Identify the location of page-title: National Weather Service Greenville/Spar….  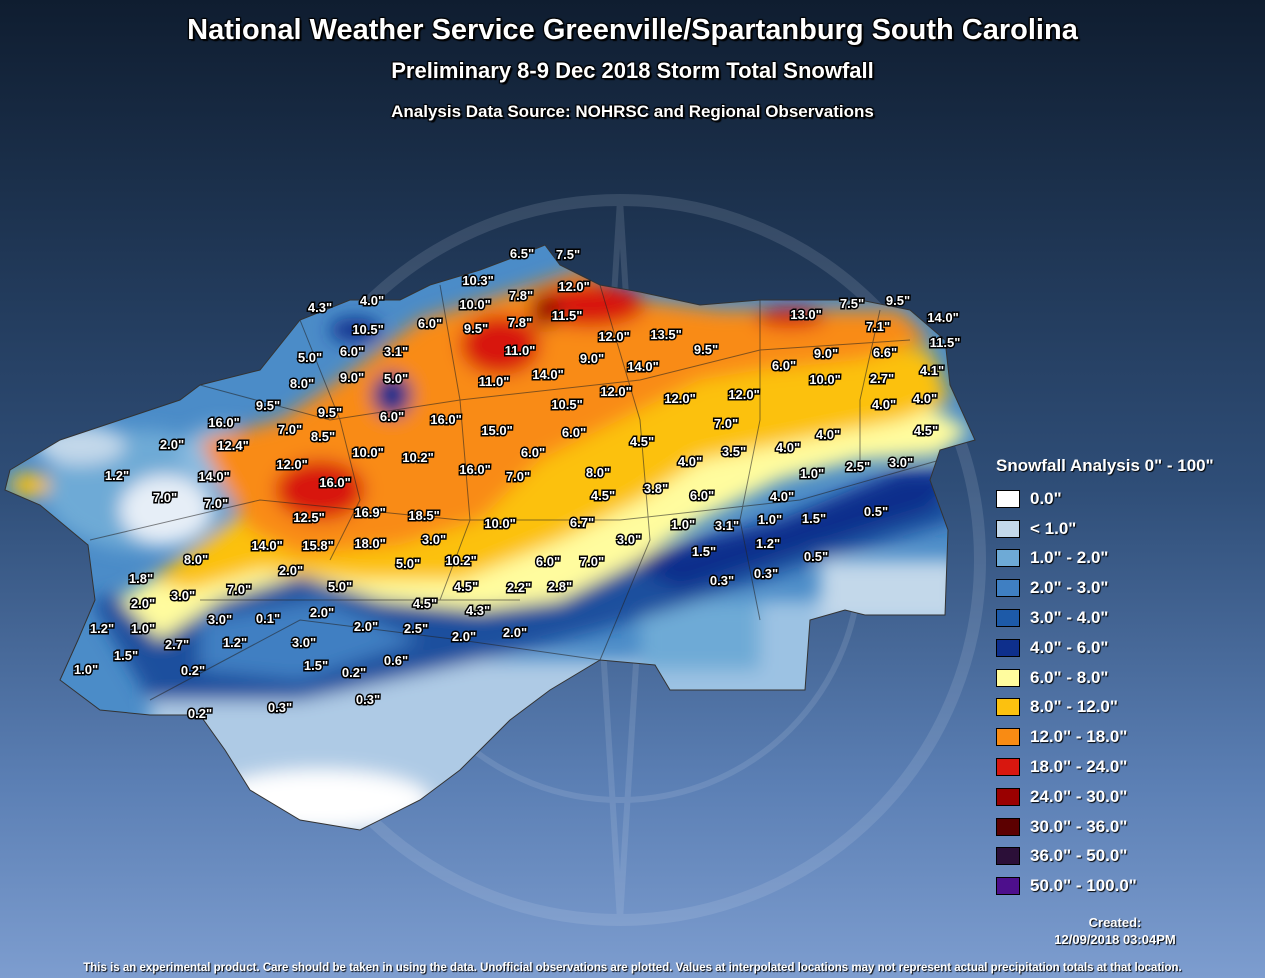
(632, 30).